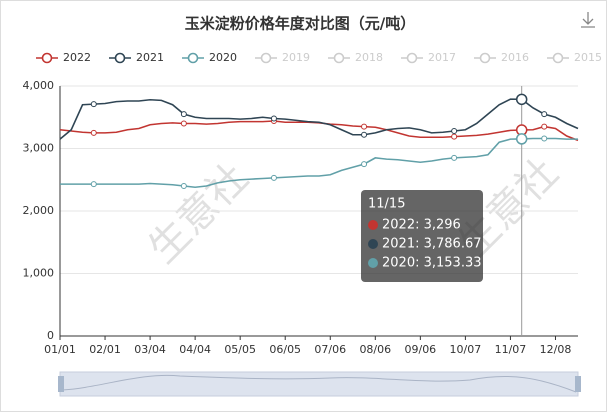  Describe the element at coordinates (50, 335) in the screenshot. I see `y-tick-label: 0` at that location.